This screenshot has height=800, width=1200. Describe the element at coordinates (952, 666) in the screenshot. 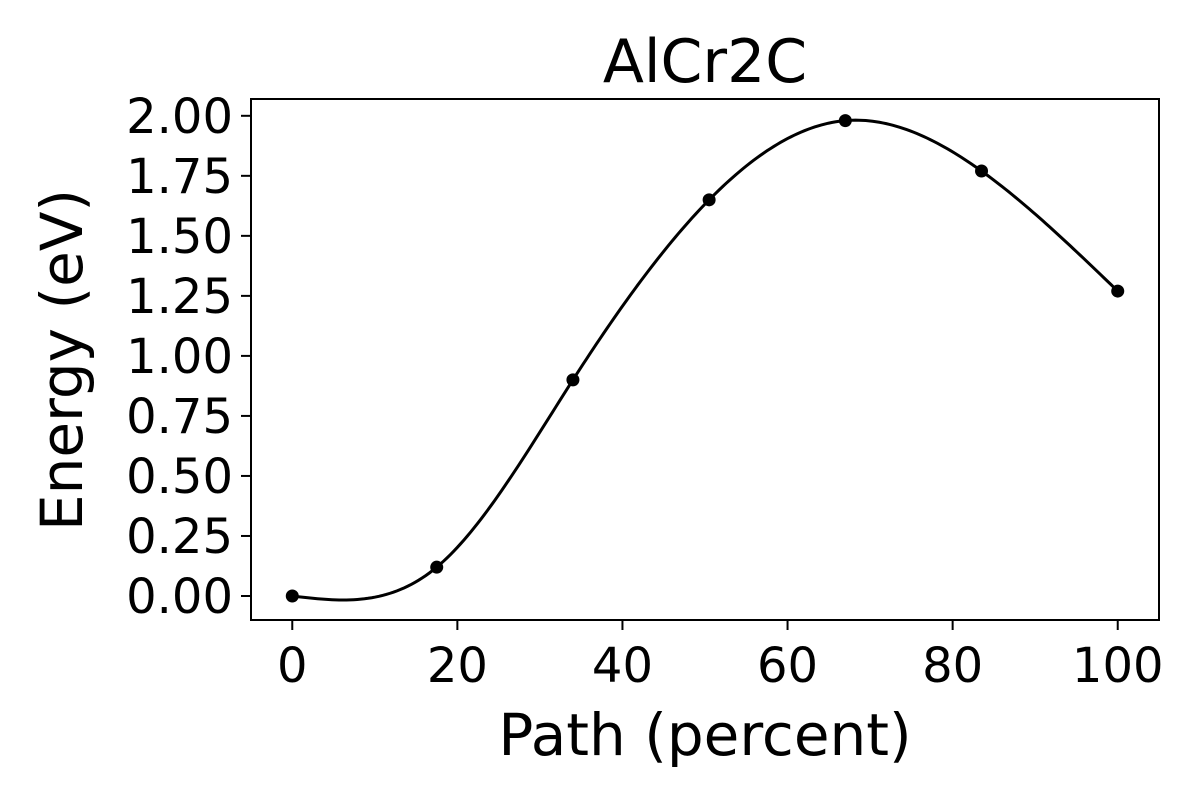

I see `x-tick-label: 80` at that location.